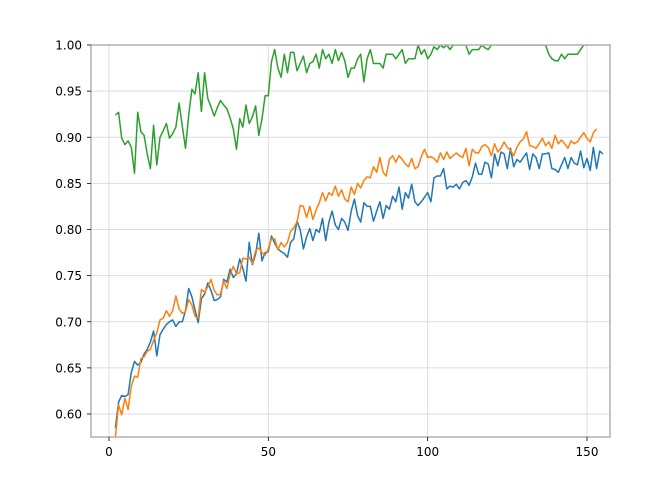 This screenshot has width=650, height=492. I want to click on x-tick-label: 50, so click(268, 452).